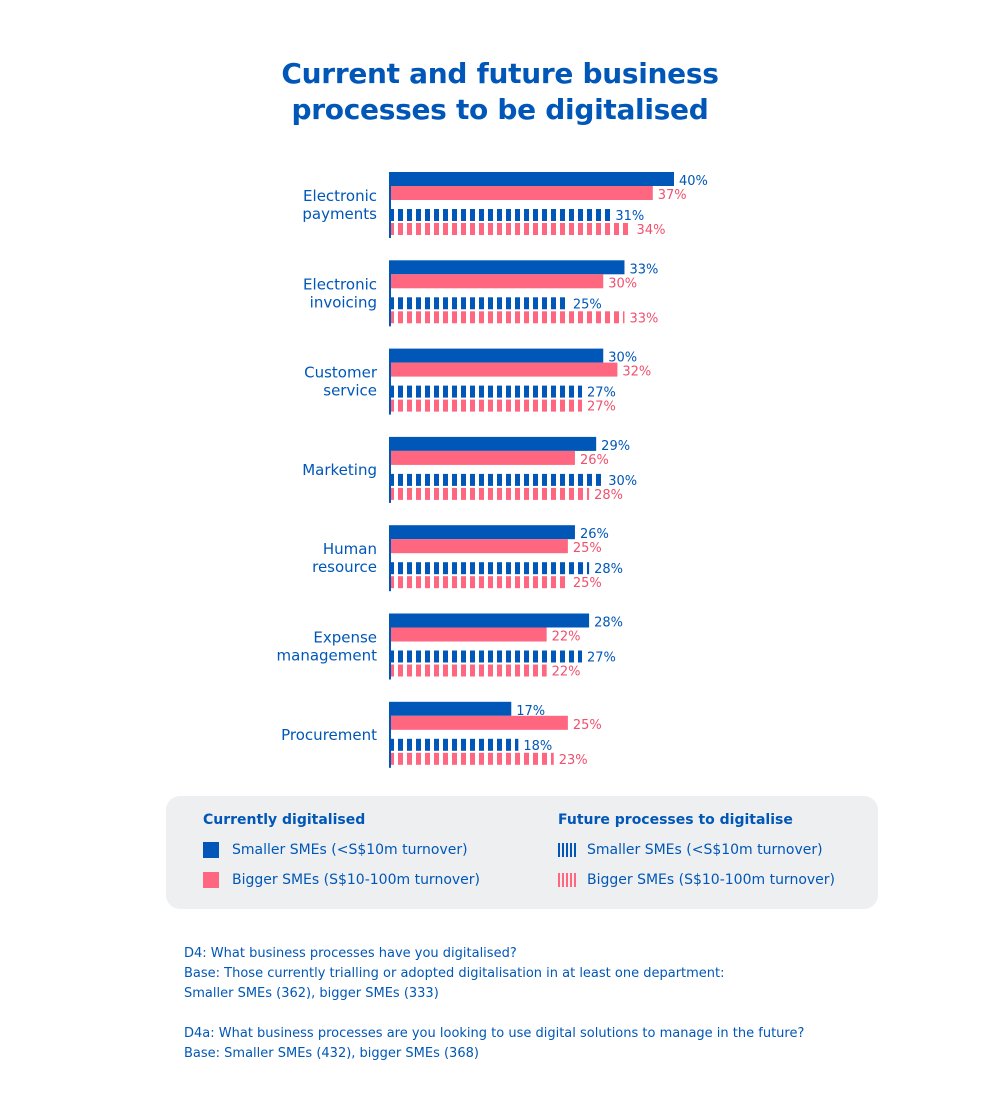 The height and width of the screenshot is (1100, 1000). Describe the element at coordinates (530, 711) in the screenshot. I see `data-label: 17%` at that location.